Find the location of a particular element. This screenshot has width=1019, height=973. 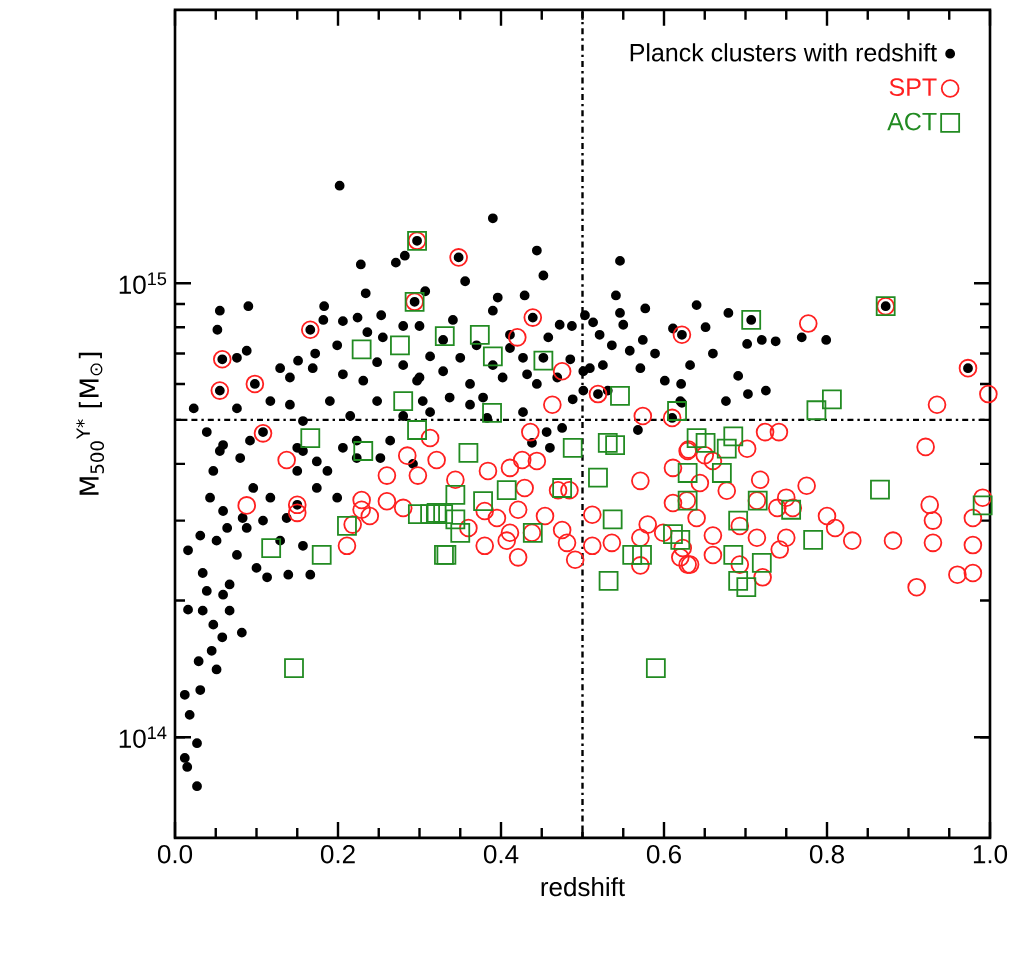

y-tick-label: 10$^{15}$ is located at coordinates (143, 283).